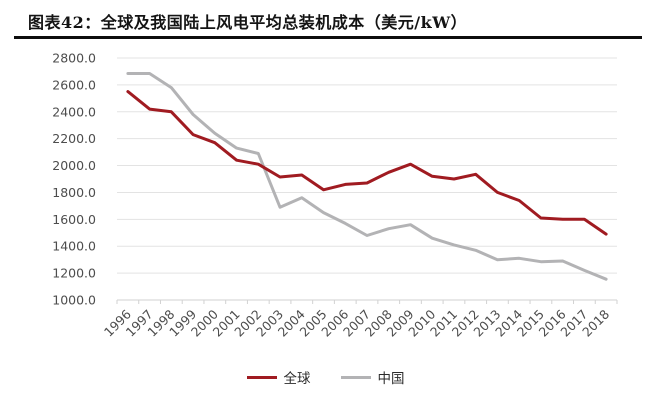 This screenshot has width=651, height=403. Describe the element at coordinates (248, 22) in the screenshot. I see `figure-title: 图表42：全球及我国陆上风电平均总装机成本（美元/kW）` at that location.